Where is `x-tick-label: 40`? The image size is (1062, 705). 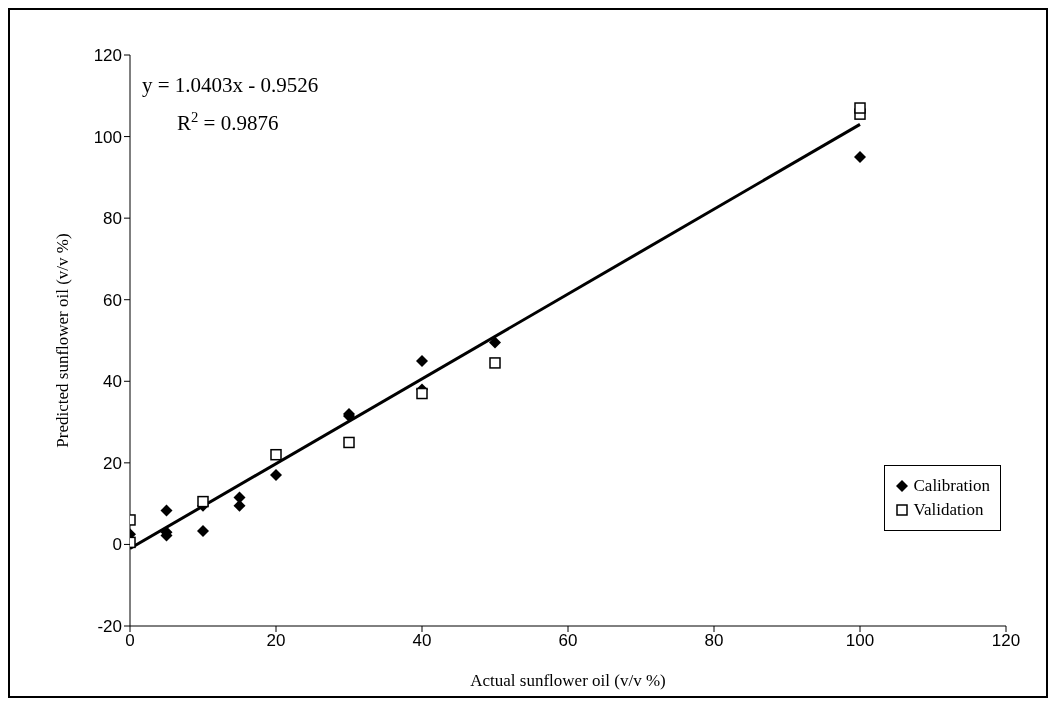 x-tick-label: 40 is located at coordinates (422, 641).